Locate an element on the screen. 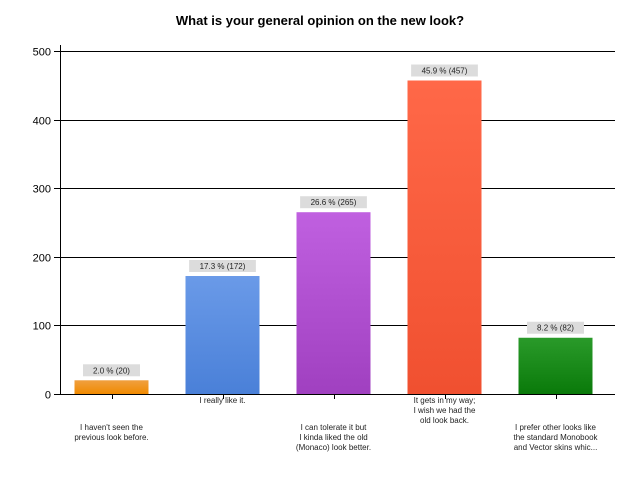 The image size is (640, 480). y-tick-label: 500 is located at coordinates (42, 53).